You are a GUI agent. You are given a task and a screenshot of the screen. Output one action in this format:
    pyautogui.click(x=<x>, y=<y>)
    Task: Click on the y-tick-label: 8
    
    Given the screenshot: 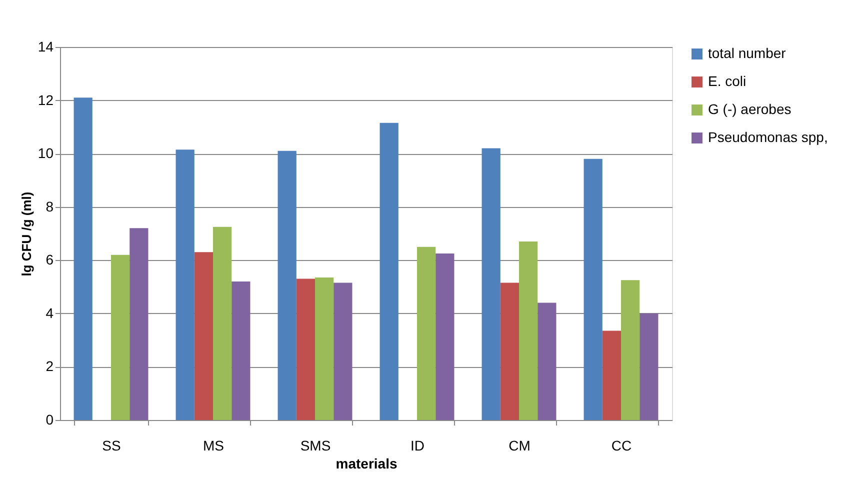 What is the action you would take?
    pyautogui.click(x=50, y=206)
    